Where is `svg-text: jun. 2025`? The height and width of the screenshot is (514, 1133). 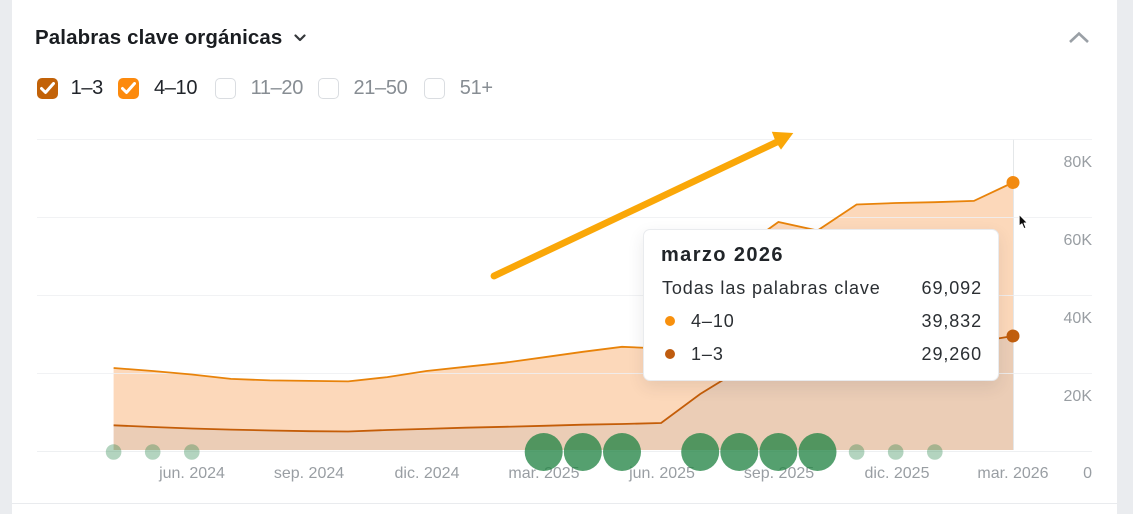 svg-text: jun. 2025 is located at coordinates (661, 473).